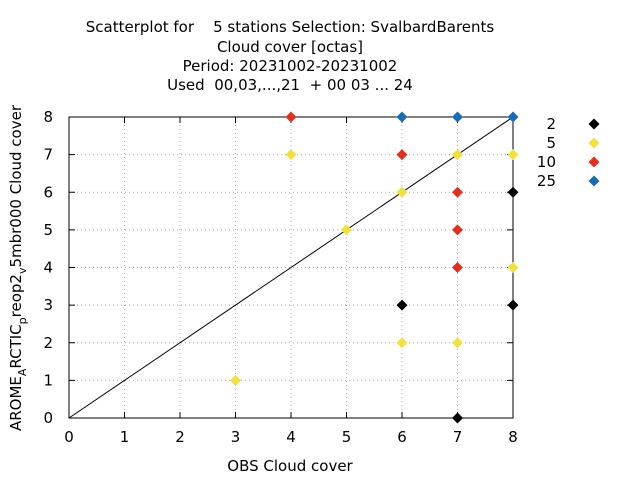  What do you see at coordinates (16, 295) in the screenshot?
I see `y-label-part-3: reop2` at bounding box center [16, 295].